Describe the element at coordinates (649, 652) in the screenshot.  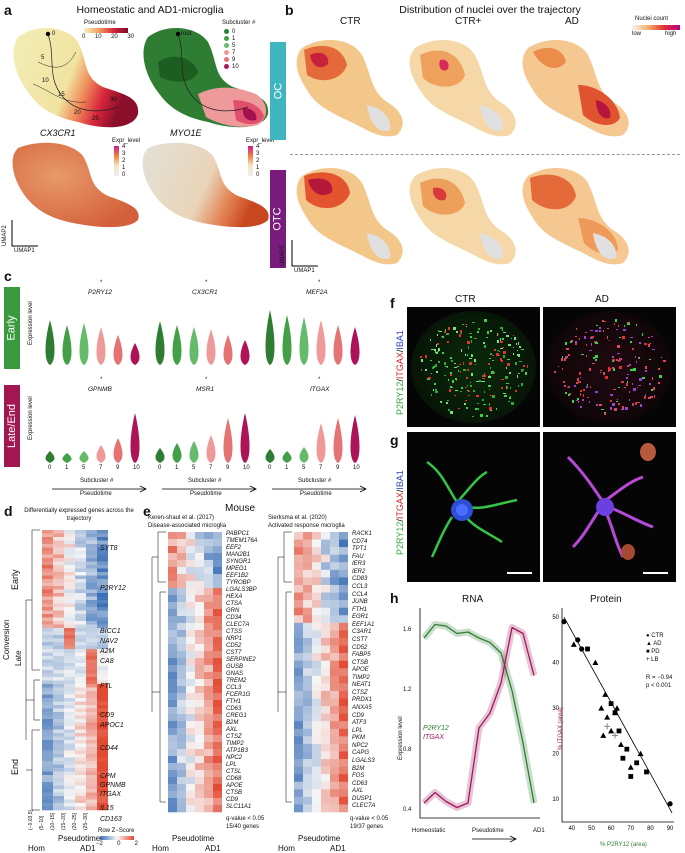
I see `legend-pd-marker: ■` at that location.